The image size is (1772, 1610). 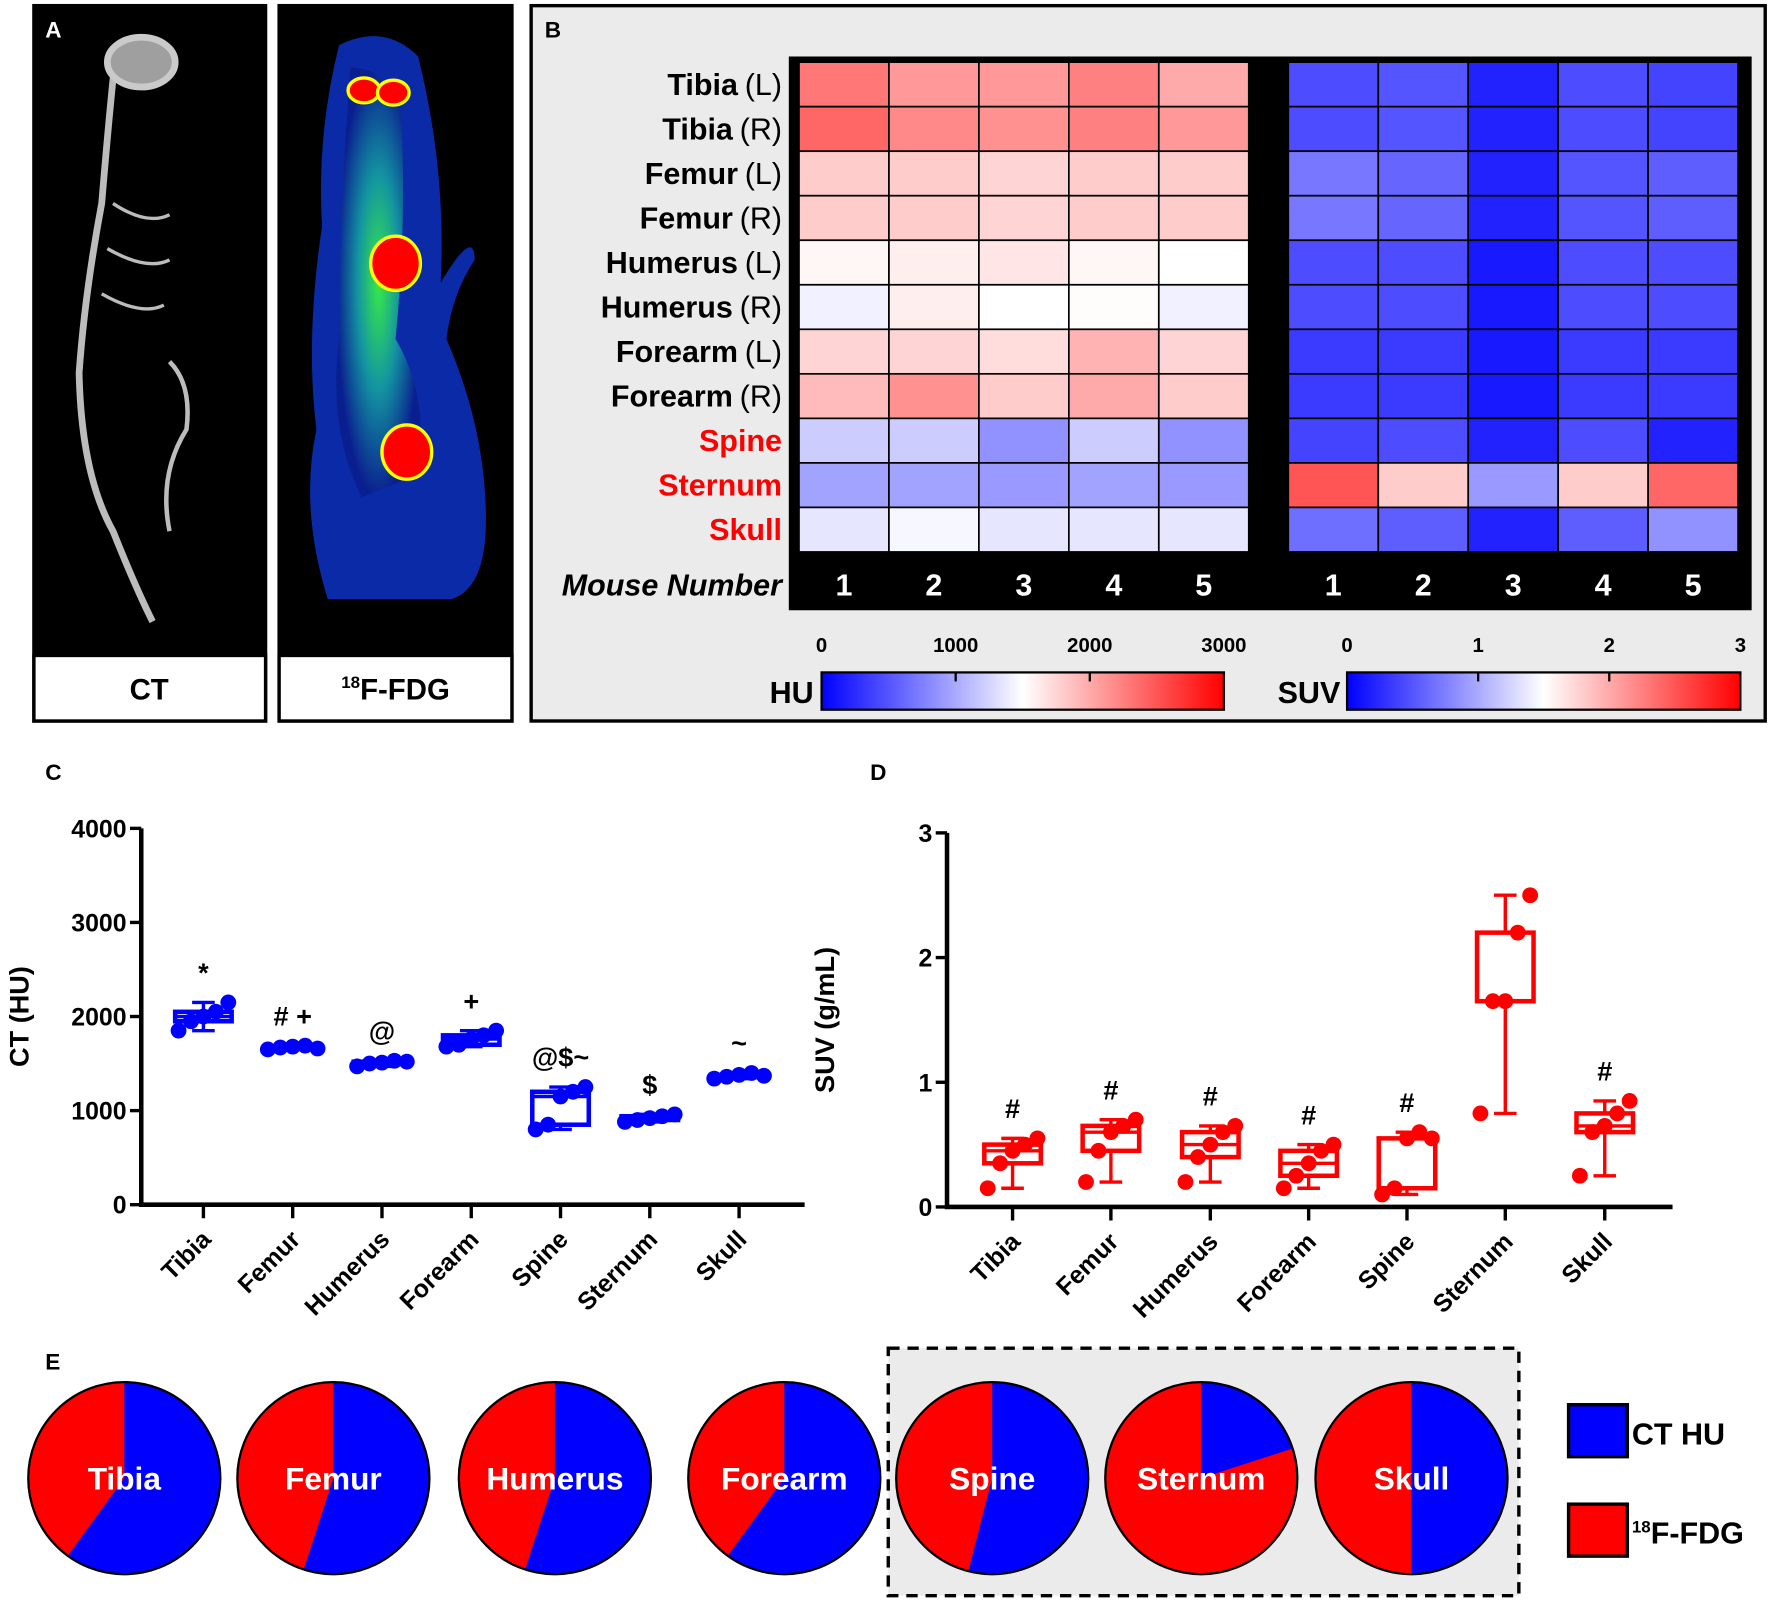 What do you see at coordinates (1309, 693) in the screenshot?
I see `suv-colorbar-label: SUV` at bounding box center [1309, 693].